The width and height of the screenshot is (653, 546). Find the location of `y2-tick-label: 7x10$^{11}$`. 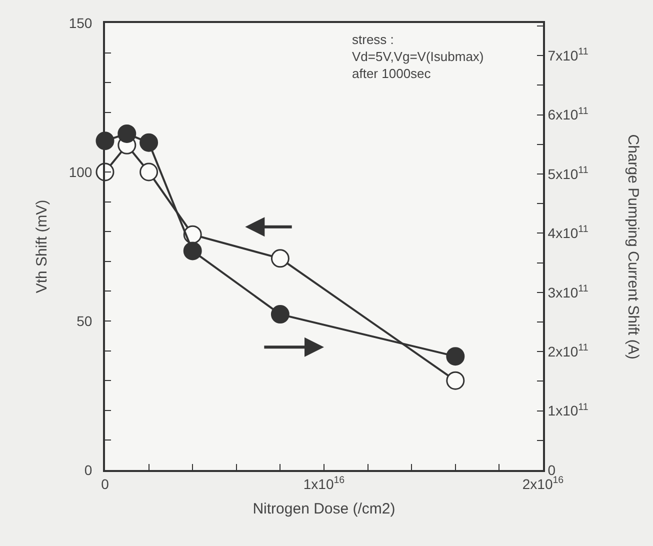

y2-tick-label: 7x10$^{11}$ is located at coordinates (568, 55).